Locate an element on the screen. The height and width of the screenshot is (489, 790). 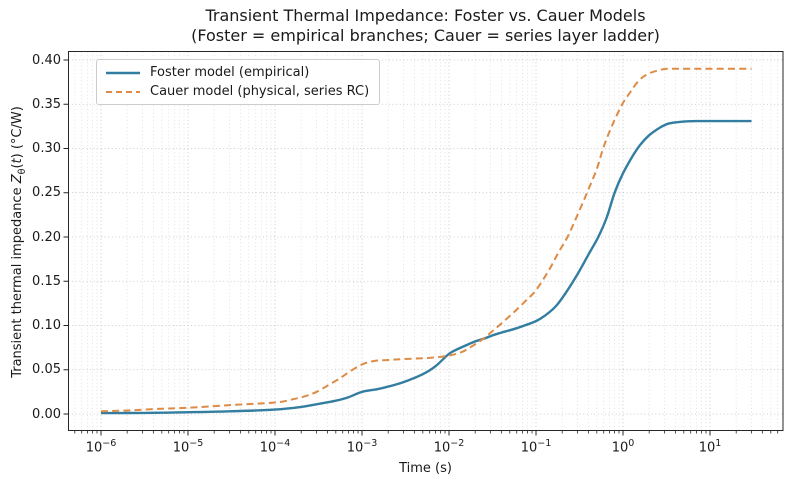
x-tick-label: 10⁻⁶ is located at coordinates (101, 447).